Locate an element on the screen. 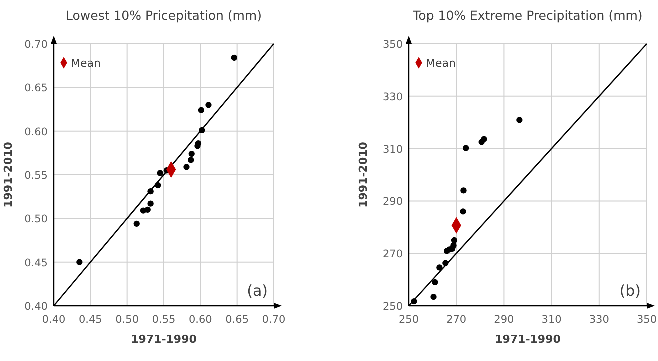 This screenshot has height=361, width=658. x-tick-label: 0.50 is located at coordinates (128, 320).